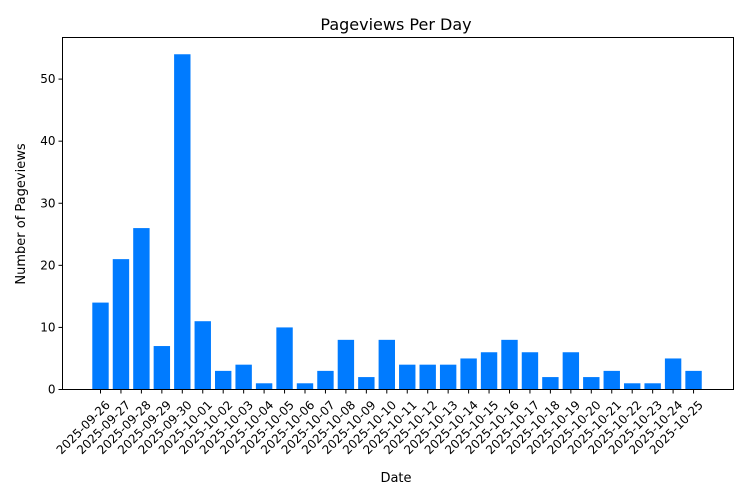  I want to click on chart-title: Pageviews Per Day, so click(395, 24).